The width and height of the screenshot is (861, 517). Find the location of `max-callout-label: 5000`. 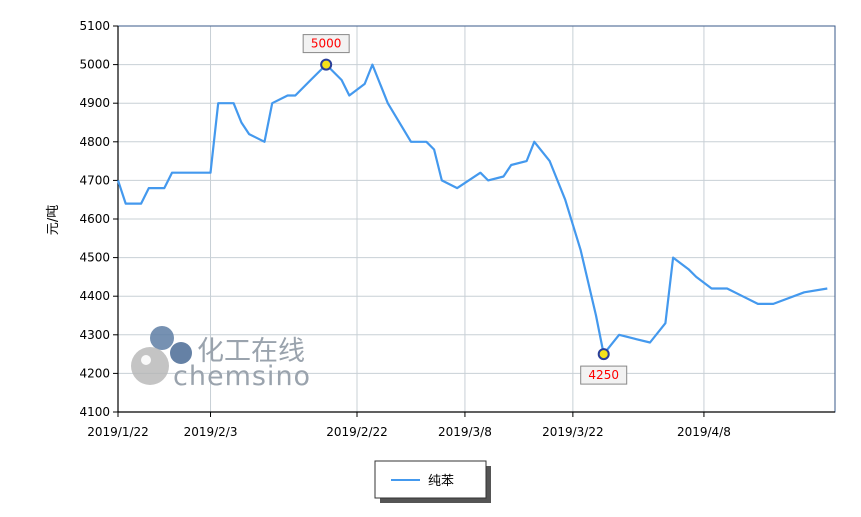

max-callout-label: 5000 is located at coordinates (326, 44).